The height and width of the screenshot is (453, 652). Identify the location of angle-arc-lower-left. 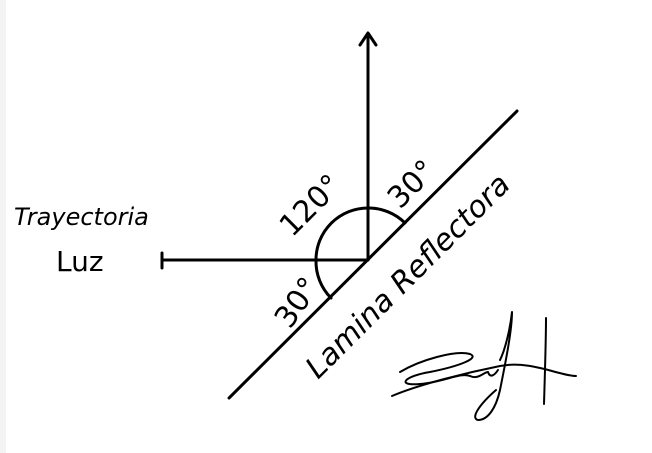
(323, 279).